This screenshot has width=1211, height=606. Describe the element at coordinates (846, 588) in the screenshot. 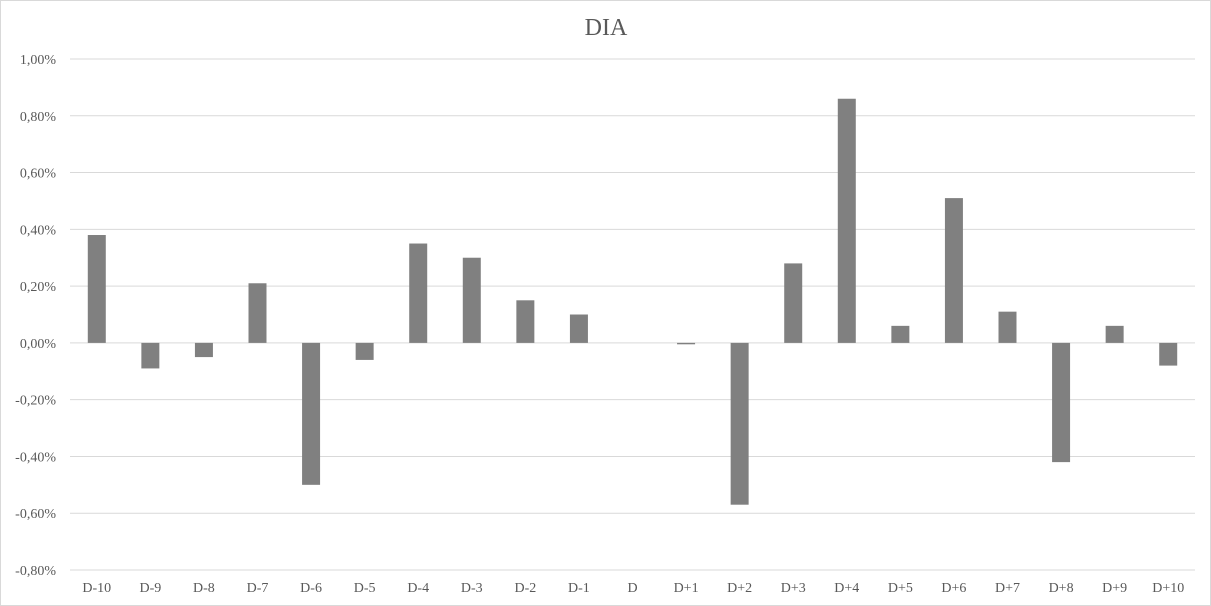

I see `x-tick-label: D+4` at that location.